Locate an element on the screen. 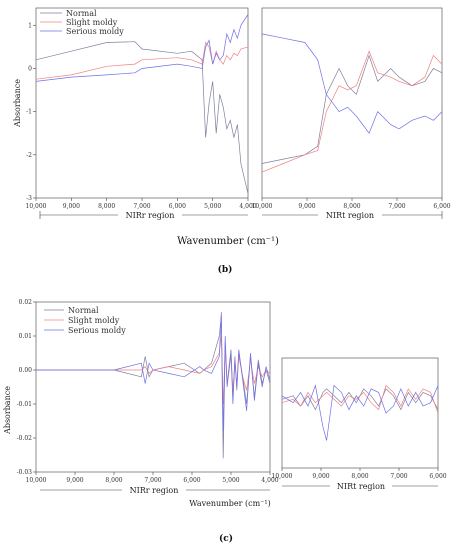  b-right-xtick-label: 7,000 is located at coordinates (396, 206).